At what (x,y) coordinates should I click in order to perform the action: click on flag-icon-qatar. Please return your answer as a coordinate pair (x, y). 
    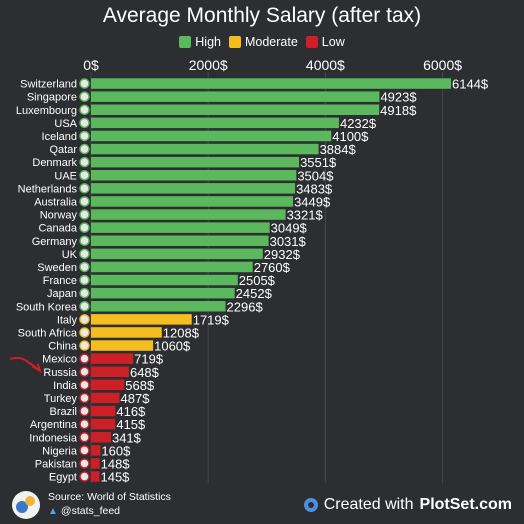
    Looking at the image, I should click on (84, 149).